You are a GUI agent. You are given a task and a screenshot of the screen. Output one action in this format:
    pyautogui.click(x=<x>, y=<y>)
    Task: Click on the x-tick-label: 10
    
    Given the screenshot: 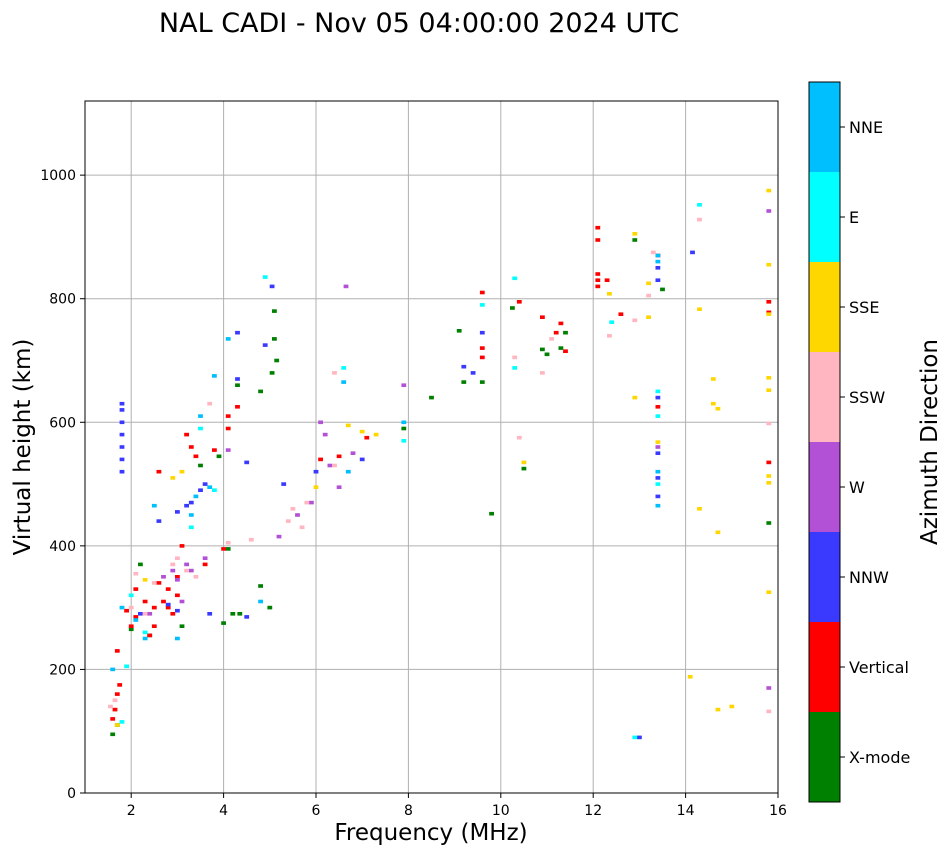 What is the action you would take?
    pyautogui.click(x=501, y=811)
    